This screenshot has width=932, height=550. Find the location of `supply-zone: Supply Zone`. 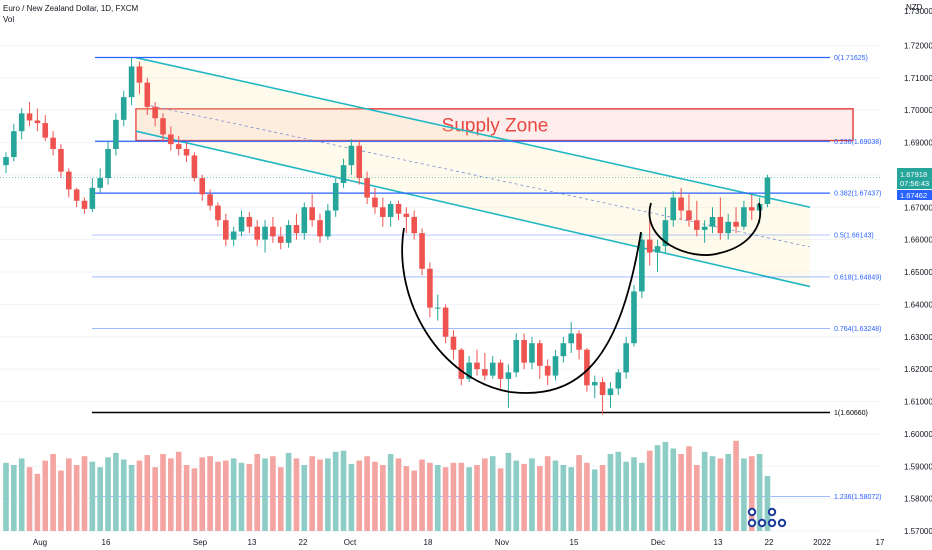

supply-zone: Supply Zone is located at coordinates (494, 125).